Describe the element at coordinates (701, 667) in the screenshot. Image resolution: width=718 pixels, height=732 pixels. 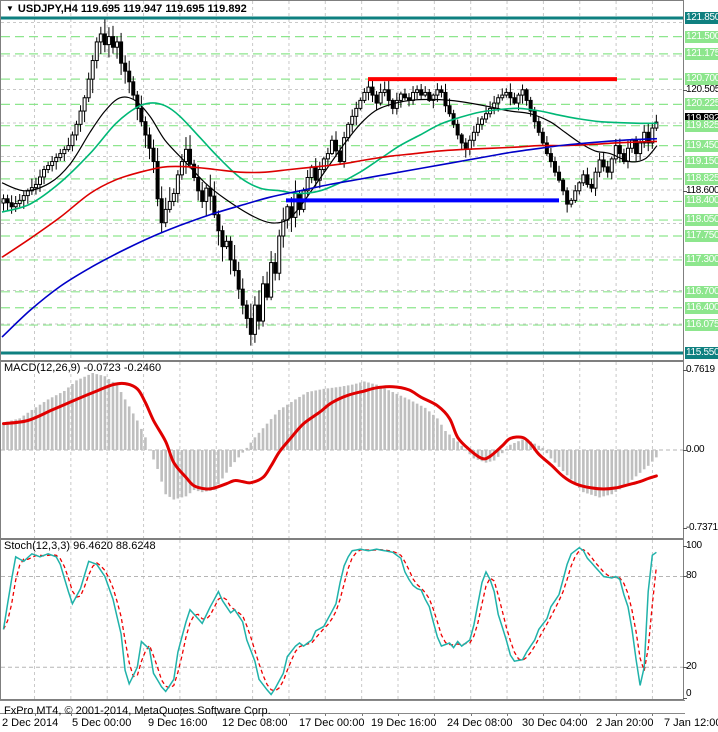
I see `stoch-axis-label-20: 20` at that location.